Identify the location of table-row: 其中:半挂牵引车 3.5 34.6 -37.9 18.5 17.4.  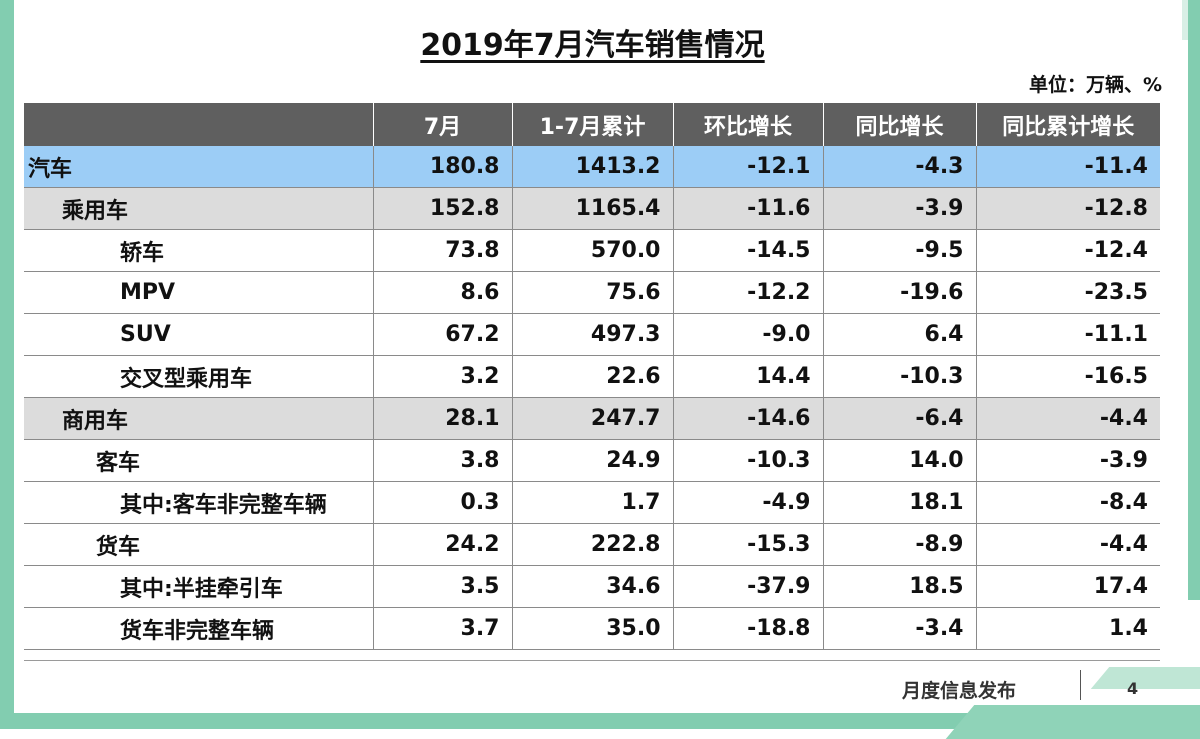
(592, 586).